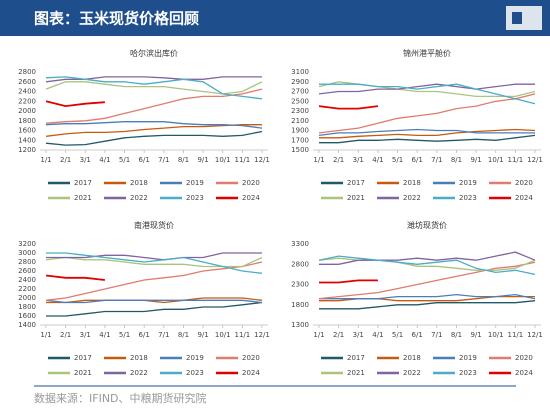  Describe the element at coordinates (45, 160) in the screenshot. I see `x-tick-label: 1/1` at that location.